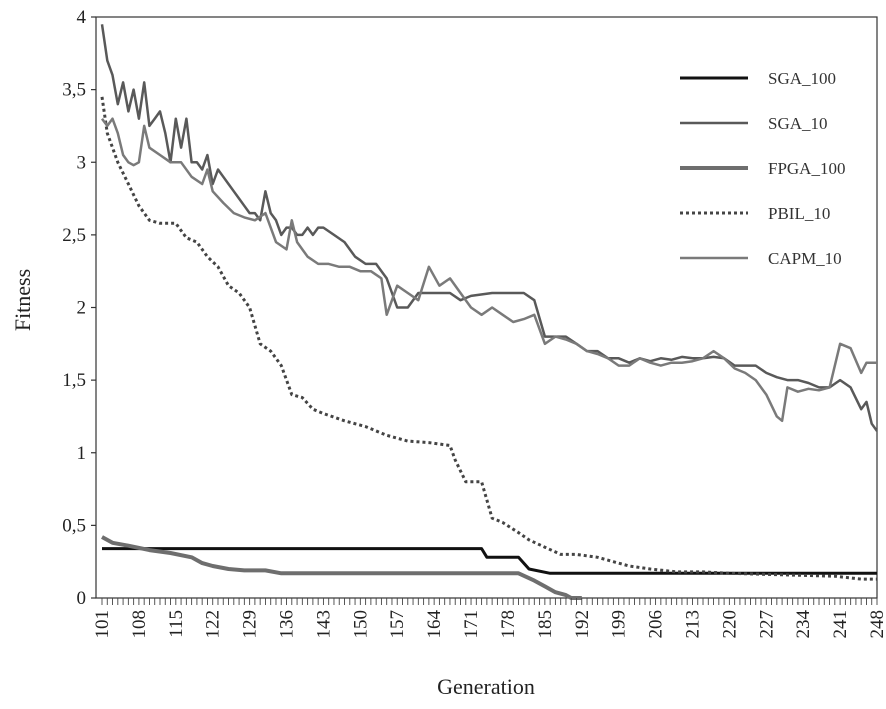 The width and height of the screenshot is (886, 709). What do you see at coordinates (397, 624) in the screenshot?
I see `x-tick-label: 157` at bounding box center [397, 624].